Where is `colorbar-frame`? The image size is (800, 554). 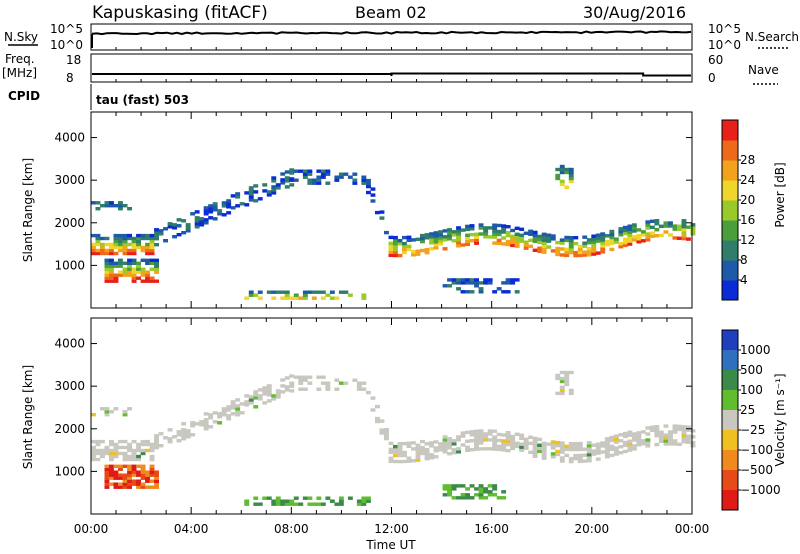 colorbar-frame is located at coordinates (730, 420).